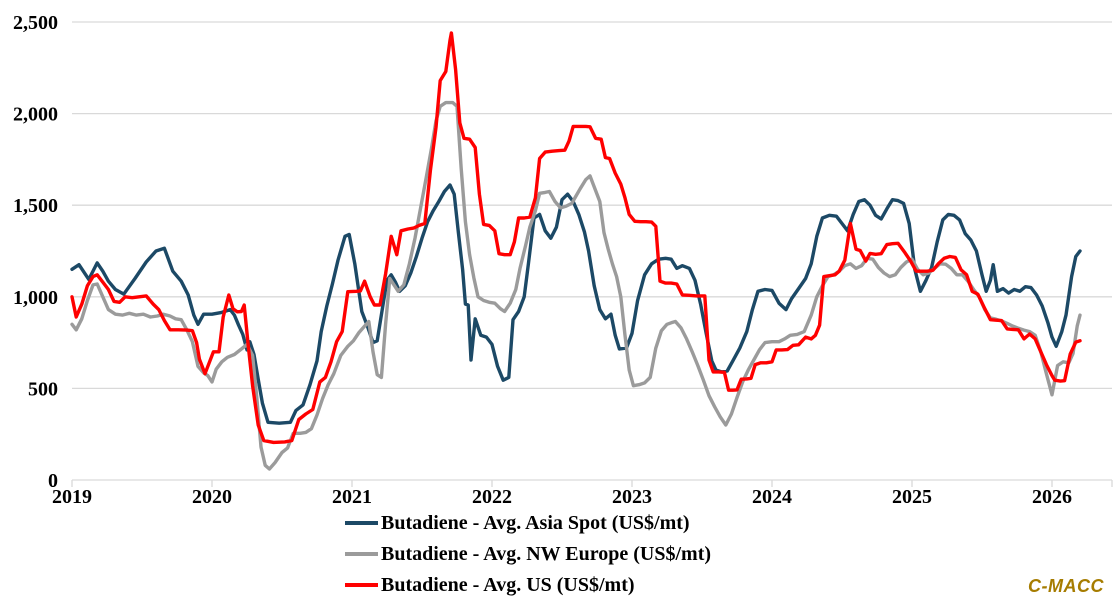 The image size is (1120, 607). I want to click on y-axis-label: 1,000, so click(35, 298).